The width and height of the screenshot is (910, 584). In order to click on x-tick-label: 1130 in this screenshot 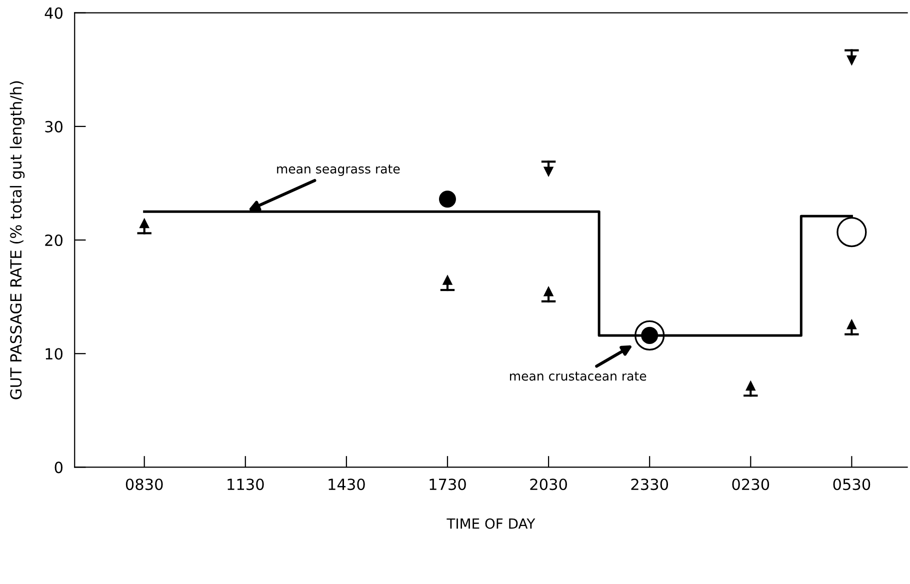, I will do `click(246, 484)`.